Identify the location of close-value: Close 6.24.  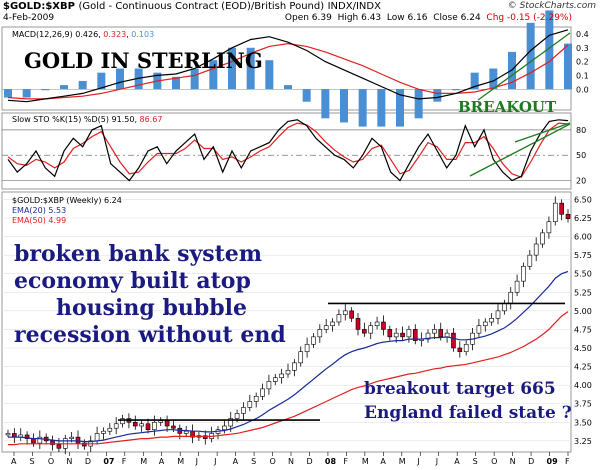
(457, 18).